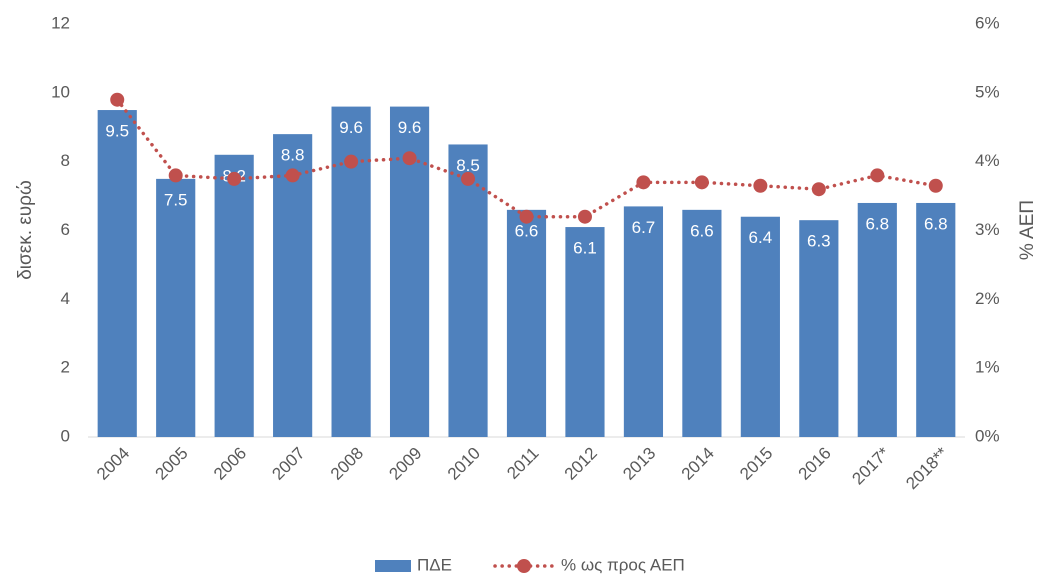 Image resolution: width=1041 pixels, height=581 pixels. I want to click on x-tick-label: 2014, so click(698, 464).